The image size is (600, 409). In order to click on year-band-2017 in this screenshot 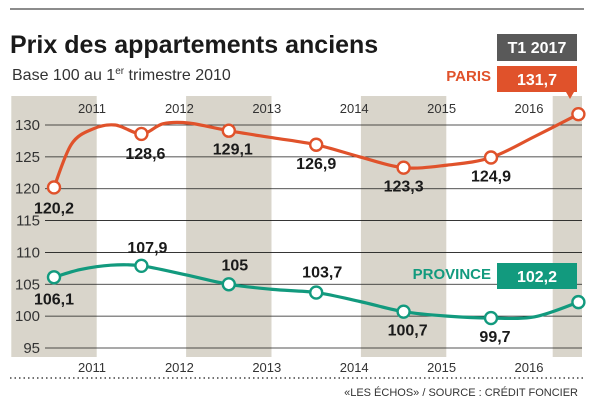, I will do `click(567, 226)`.